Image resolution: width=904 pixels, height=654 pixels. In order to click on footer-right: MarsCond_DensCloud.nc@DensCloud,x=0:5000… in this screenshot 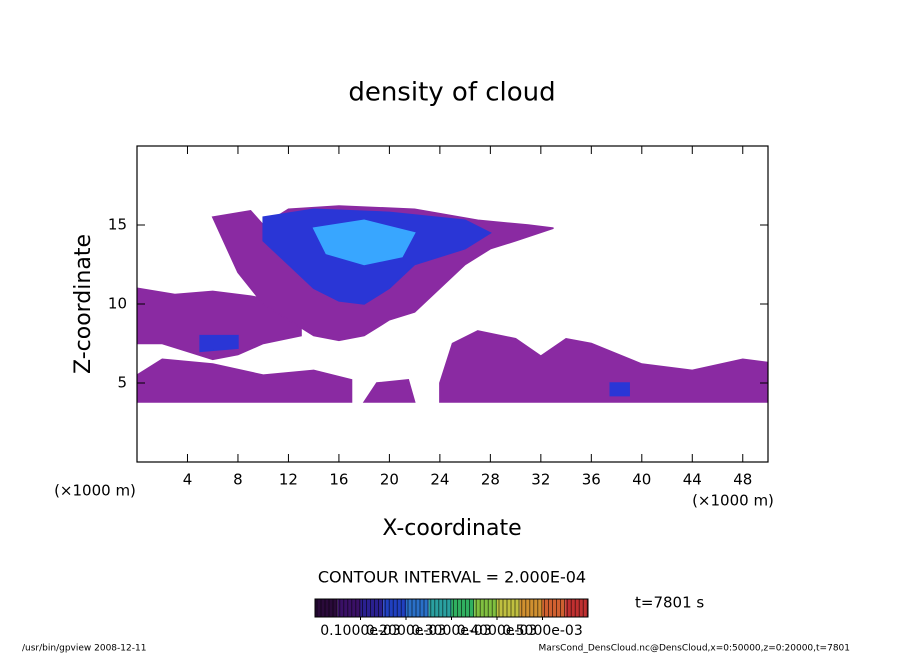, I will do `click(695, 649)`.